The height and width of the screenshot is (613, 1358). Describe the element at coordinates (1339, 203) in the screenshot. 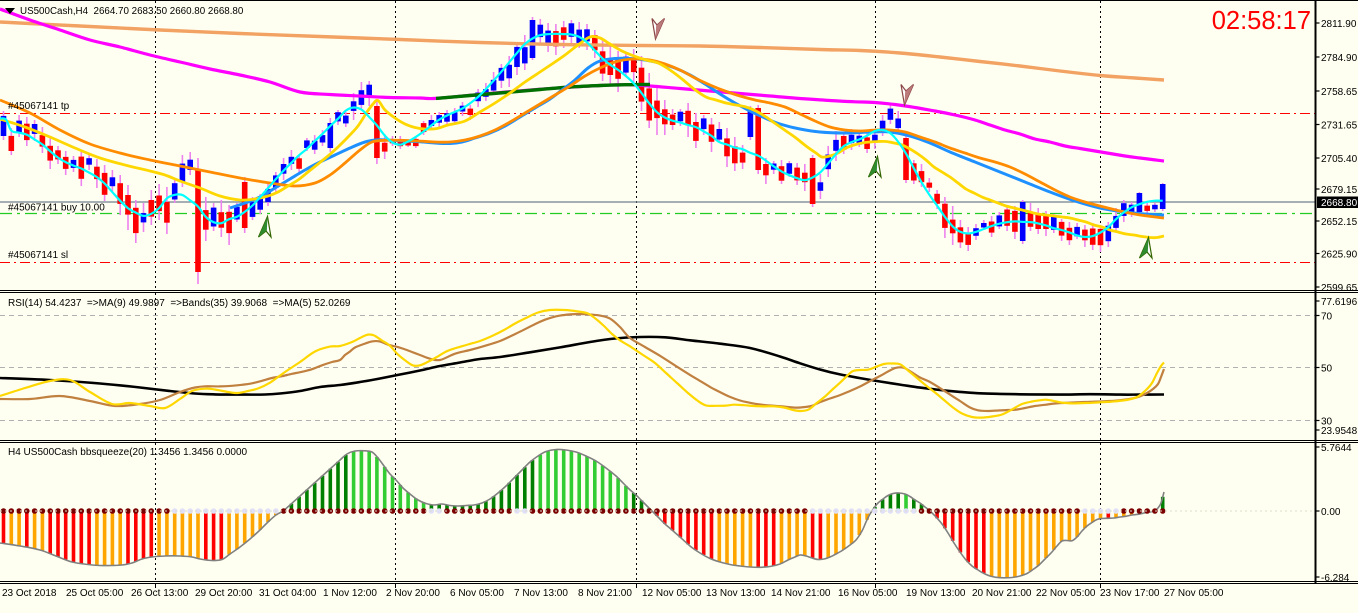

I see `svg-text: 2668.80` at that location.